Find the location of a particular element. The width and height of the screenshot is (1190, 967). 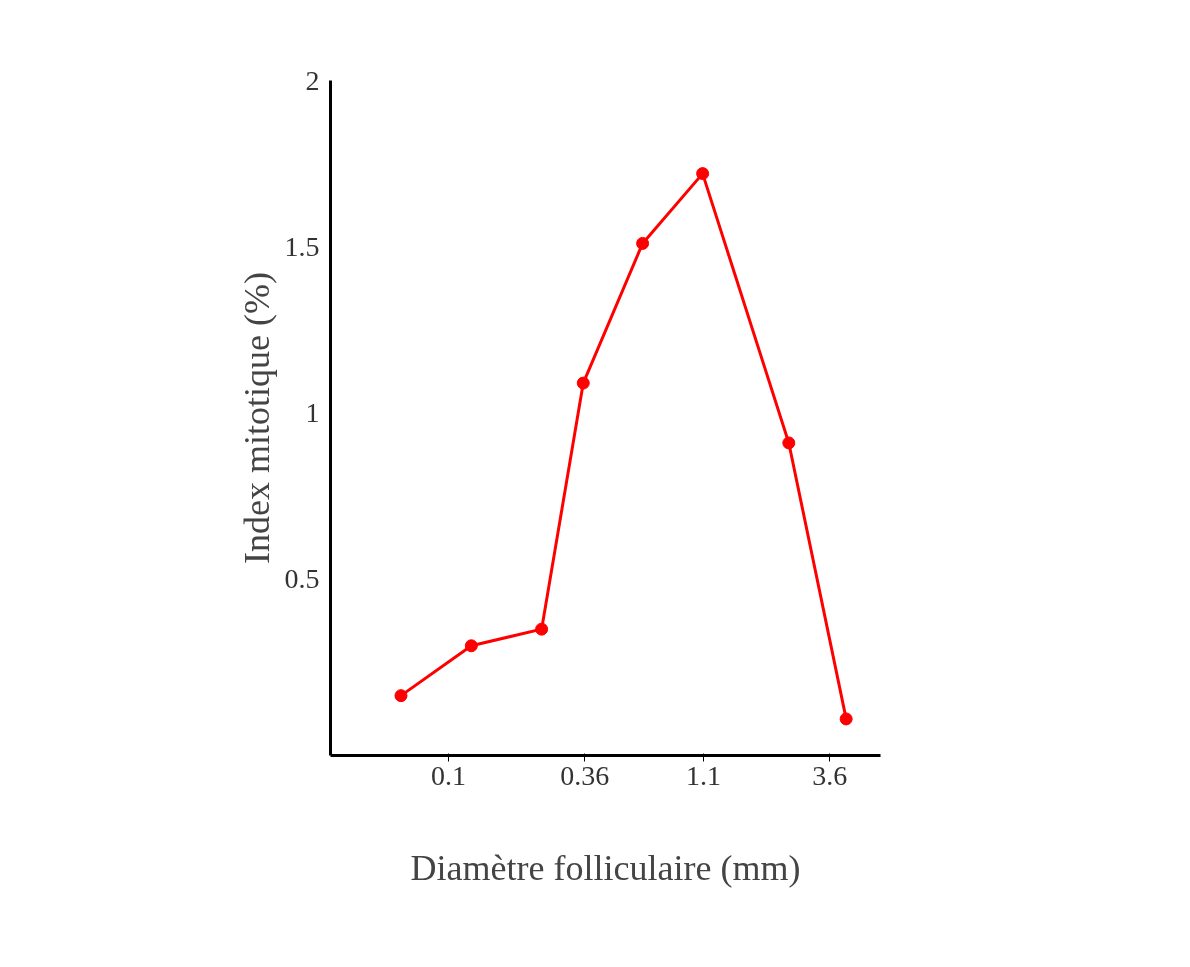

x-axis-title: Diamètre folliculaire (mm) is located at coordinates (605, 867).